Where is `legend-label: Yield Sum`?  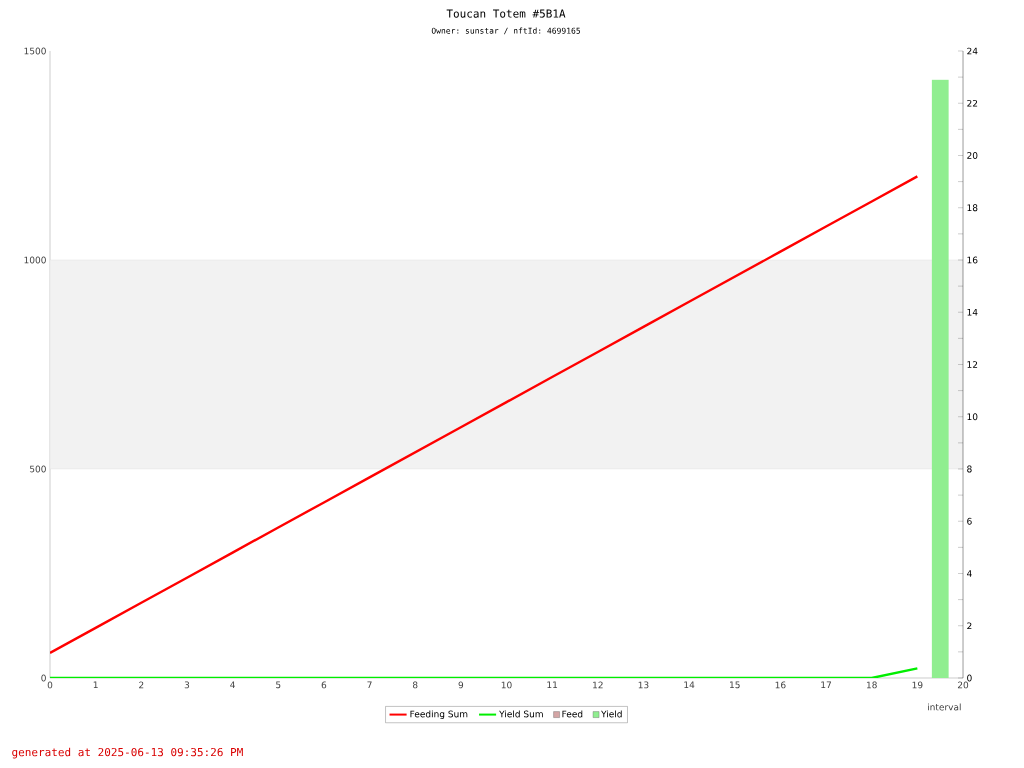 legend-label: Yield Sum is located at coordinates (521, 714).